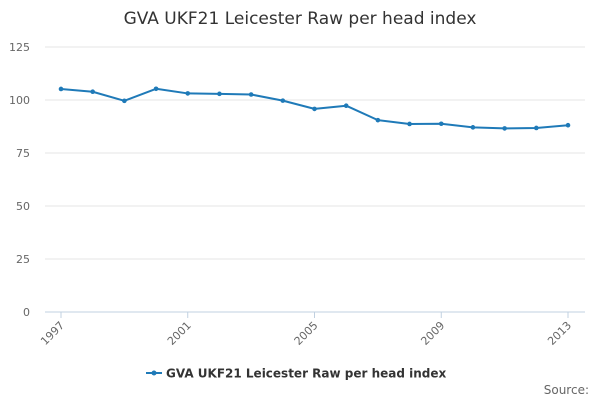  I want to click on x-tick-label: 2013, so click(559, 333).